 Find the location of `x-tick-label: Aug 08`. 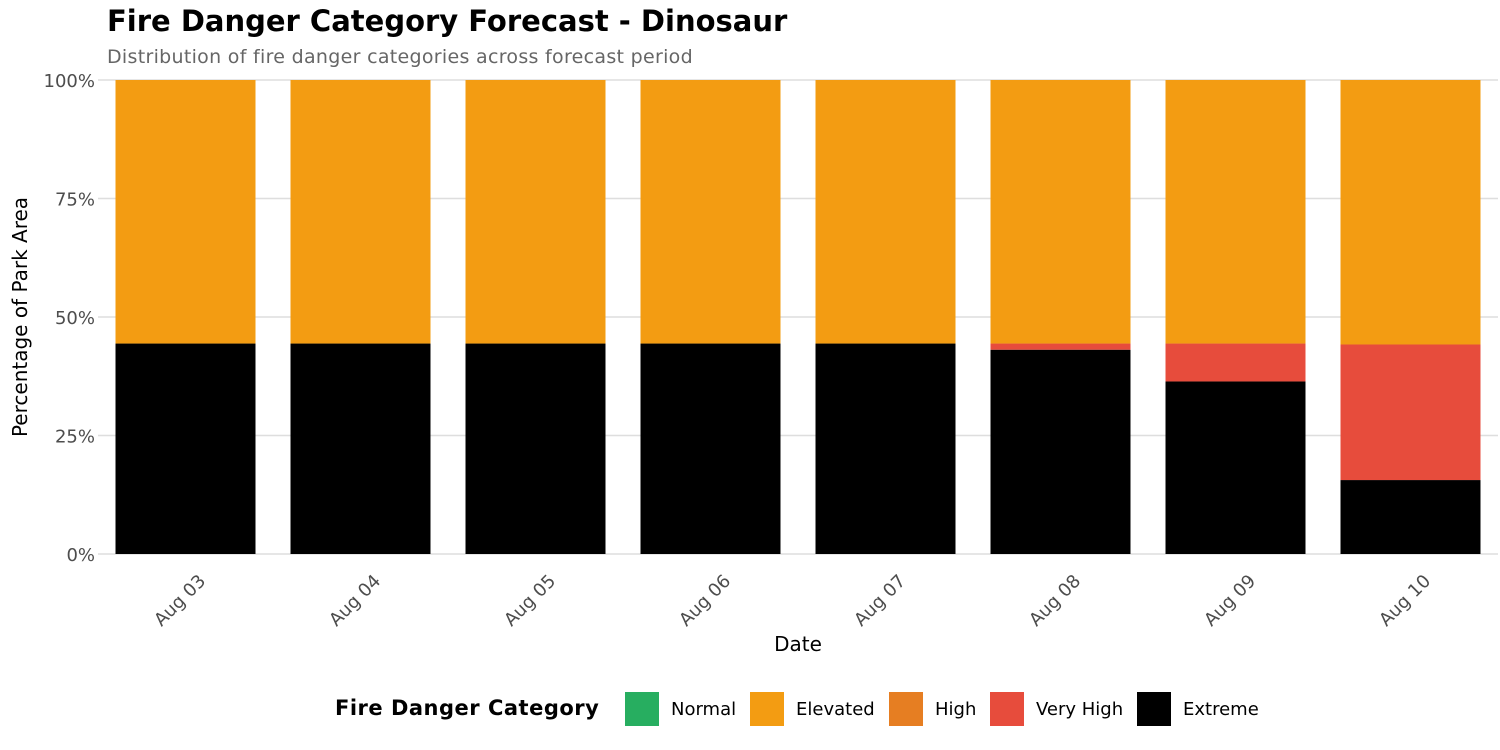

x-tick-label: Aug 08 is located at coordinates (1055, 601).